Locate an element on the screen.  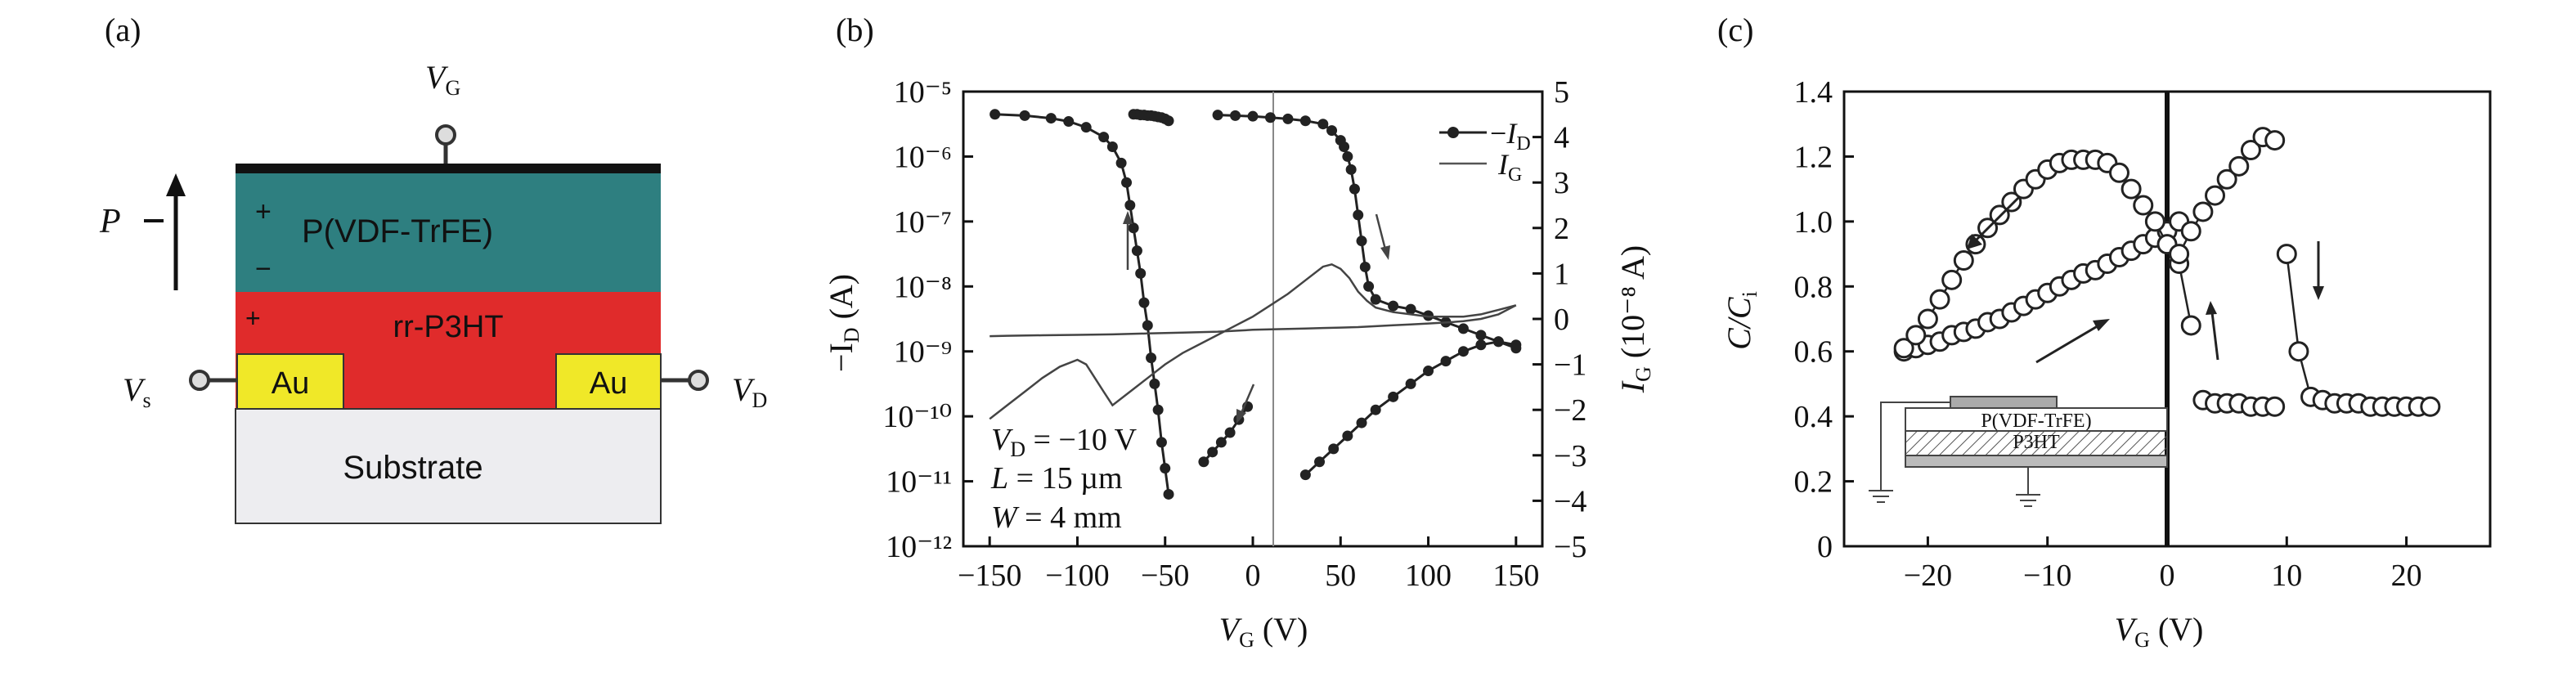
chart-b-ytick-right-label: 0 is located at coordinates (1562, 320).